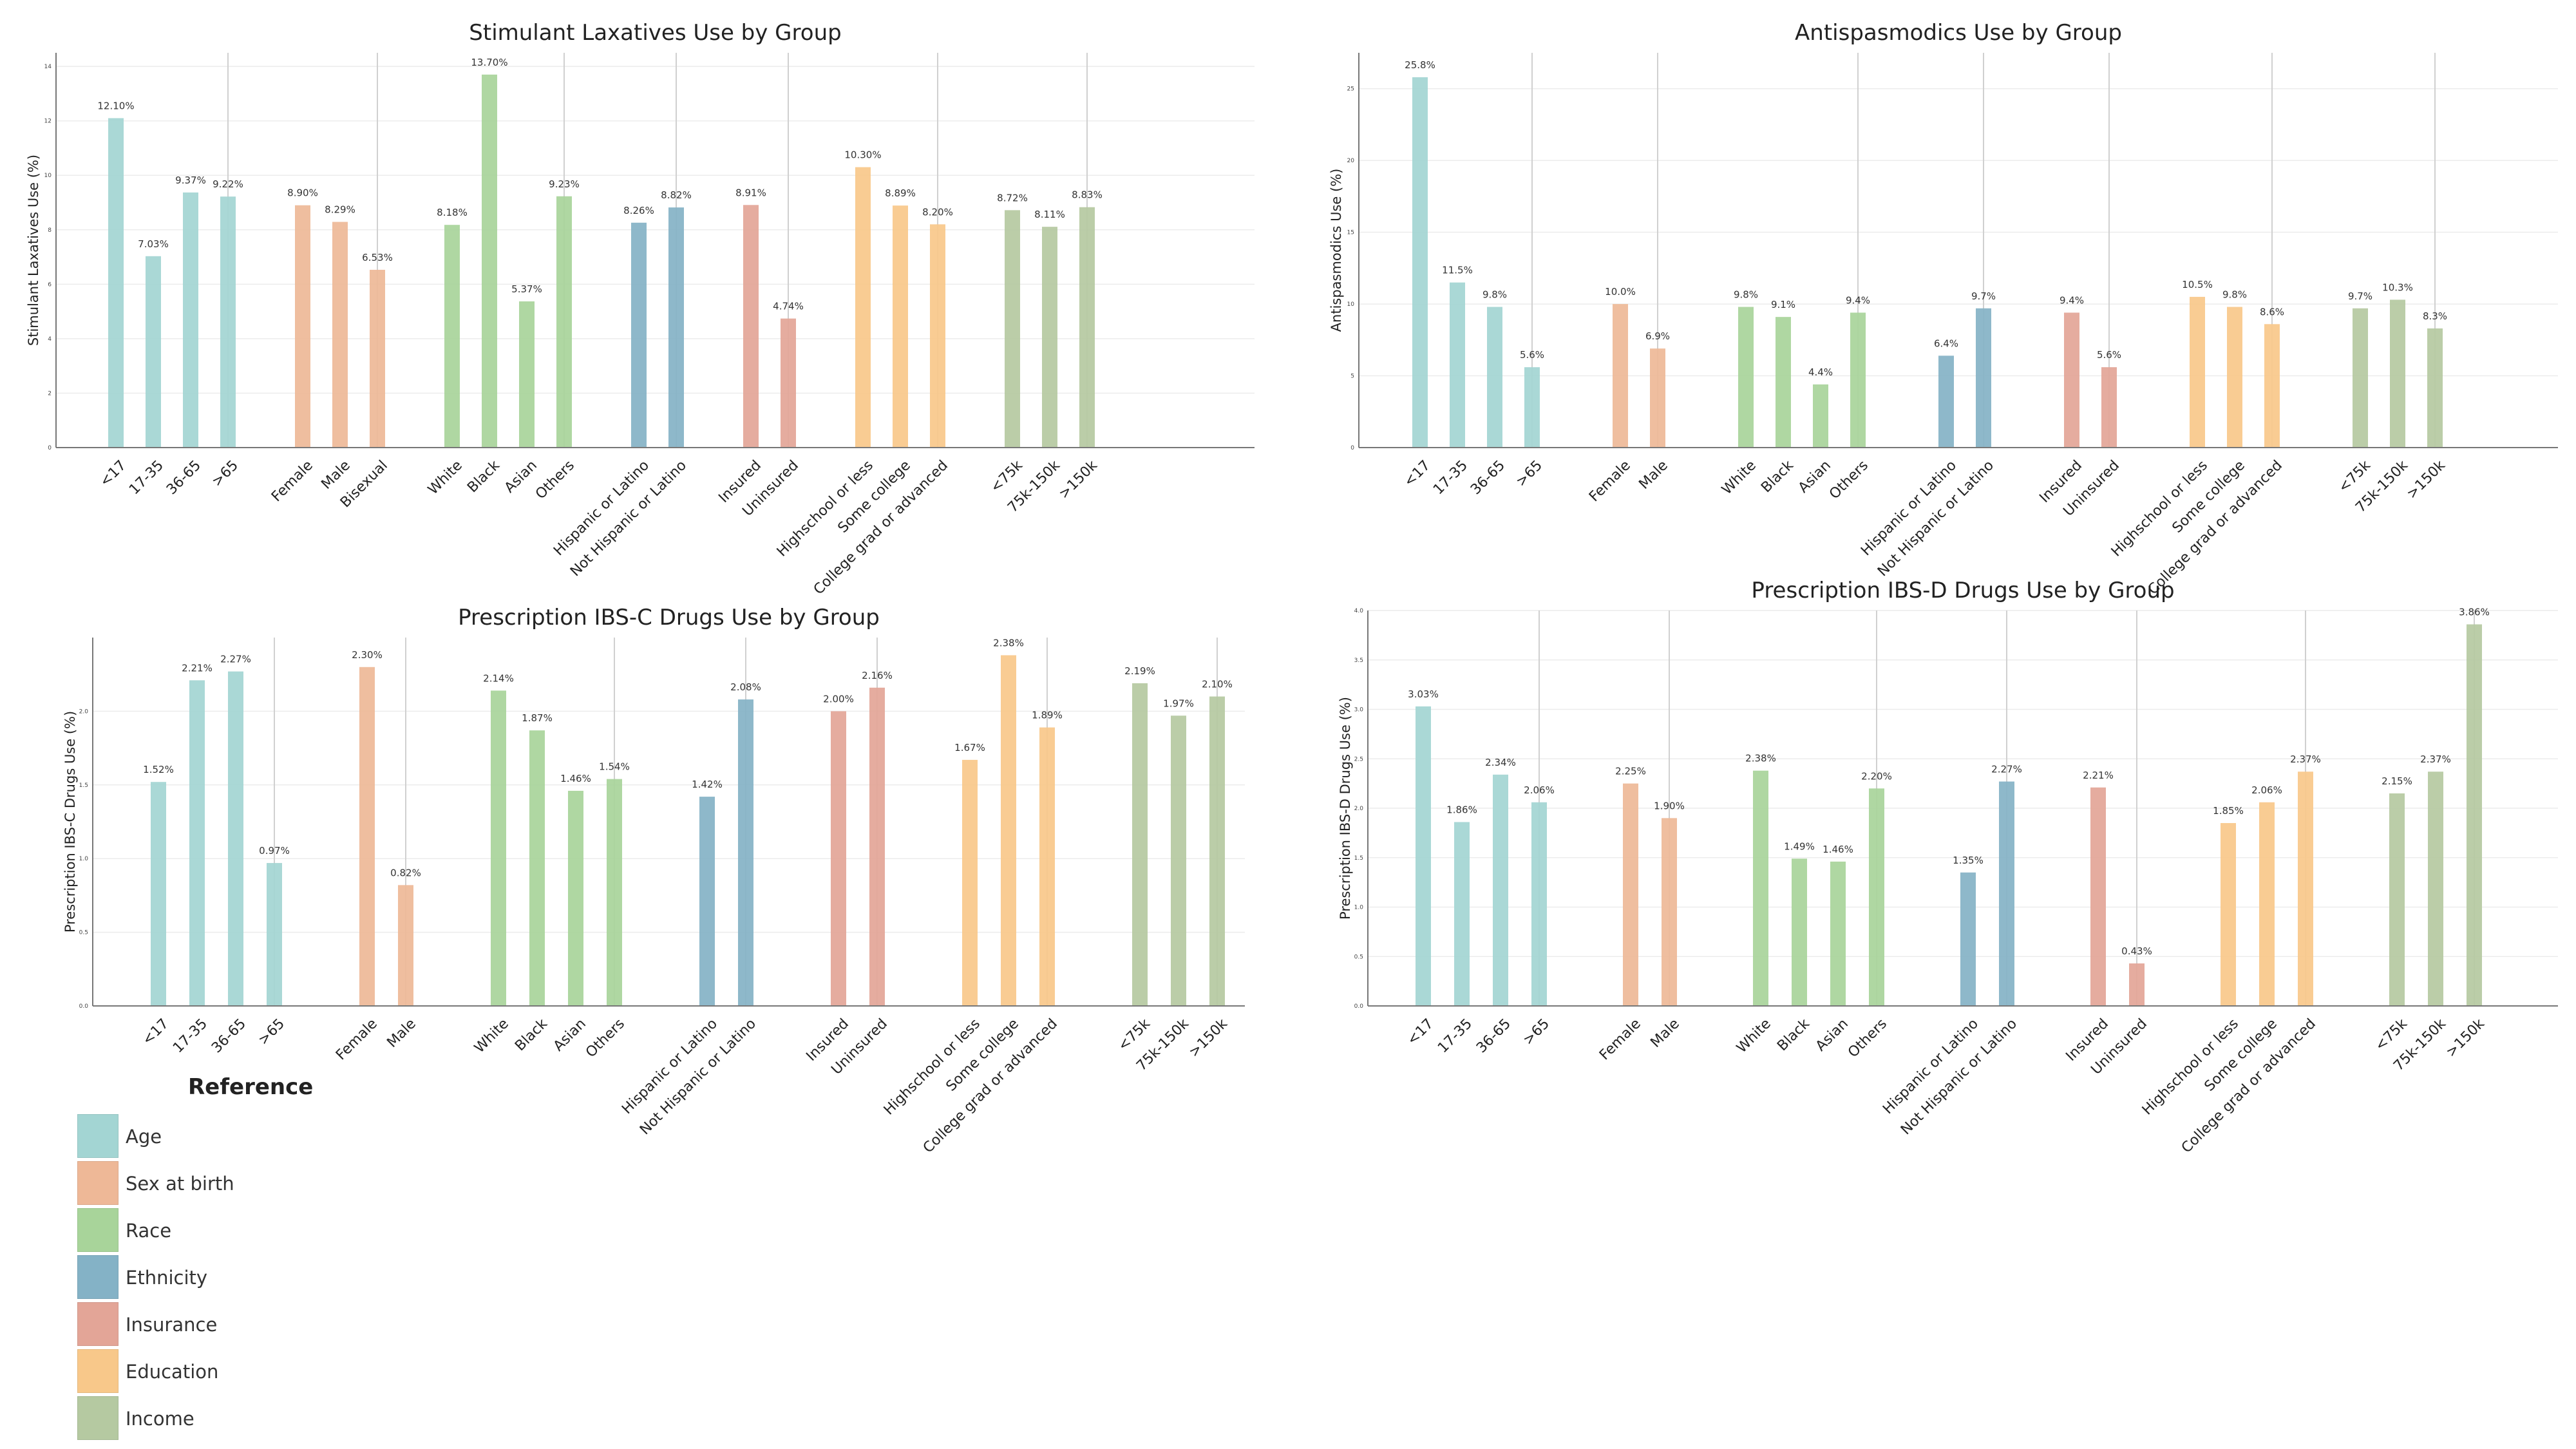 This screenshot has width=2576, height=1449. I want to click on x-tick-label: <17, so click(155, 1032).